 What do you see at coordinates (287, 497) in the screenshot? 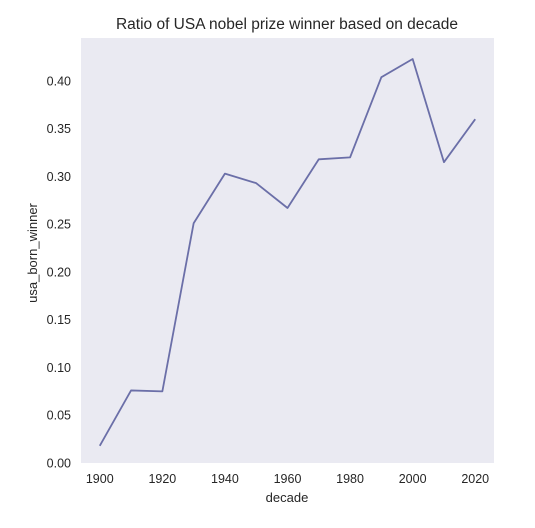
I see `x-axis-label: decade` at bounding box center [287, 497].